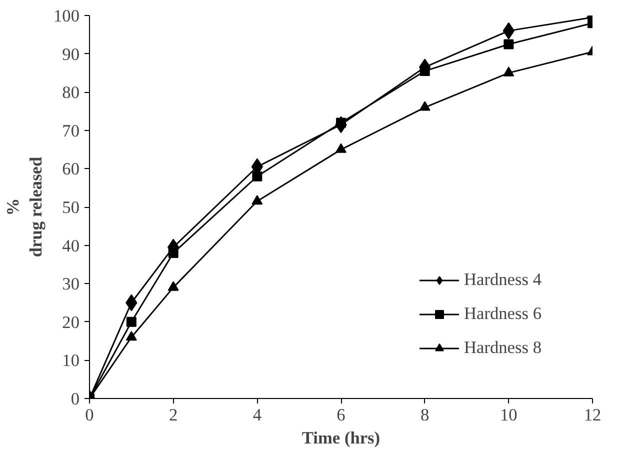 This screenshot has height=450, width=617. Describe the element at coordinates (71, 207) in the screenshot. I see `y-tick-label: 50` at that location.